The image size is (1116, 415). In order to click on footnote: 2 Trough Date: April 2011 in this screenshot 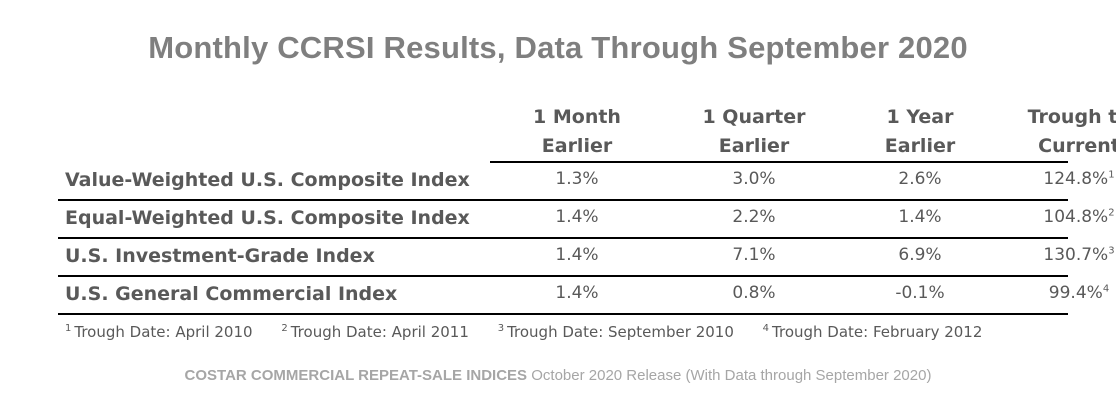, I will do `click(375, 332)`.